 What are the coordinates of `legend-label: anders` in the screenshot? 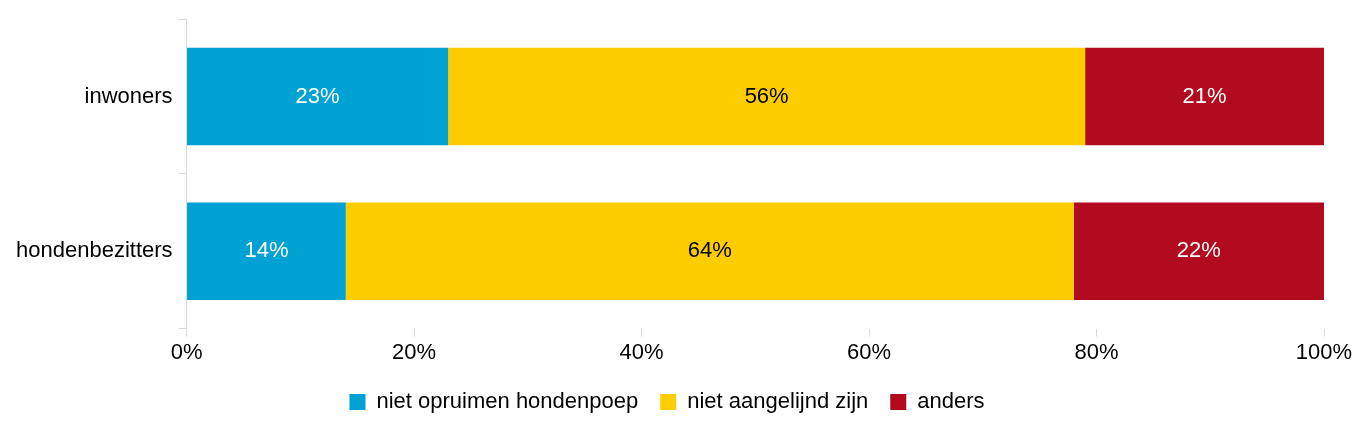 It's located at (951, 401).